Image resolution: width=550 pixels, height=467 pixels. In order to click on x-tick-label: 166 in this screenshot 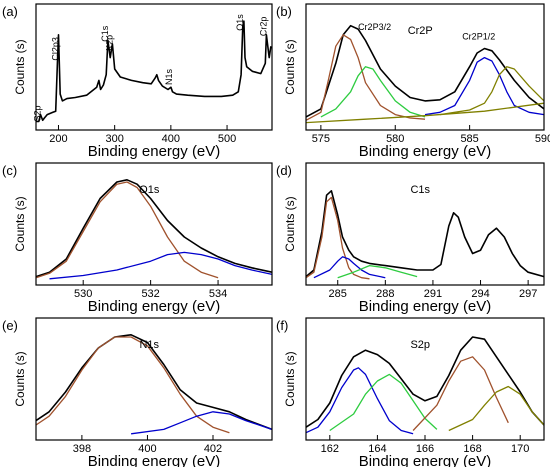, I will do `click(425, 449)`.